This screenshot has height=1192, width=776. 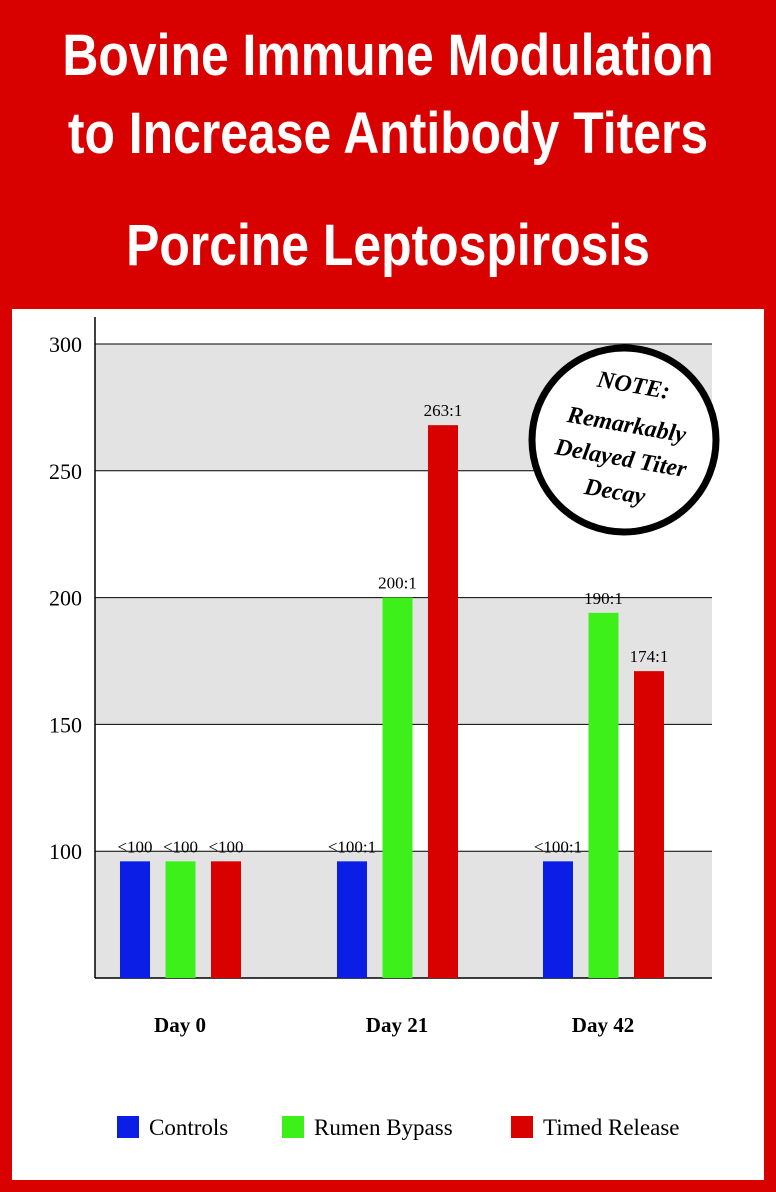 I want to click on y-tick-label: 300, so click(x=65, y=344).